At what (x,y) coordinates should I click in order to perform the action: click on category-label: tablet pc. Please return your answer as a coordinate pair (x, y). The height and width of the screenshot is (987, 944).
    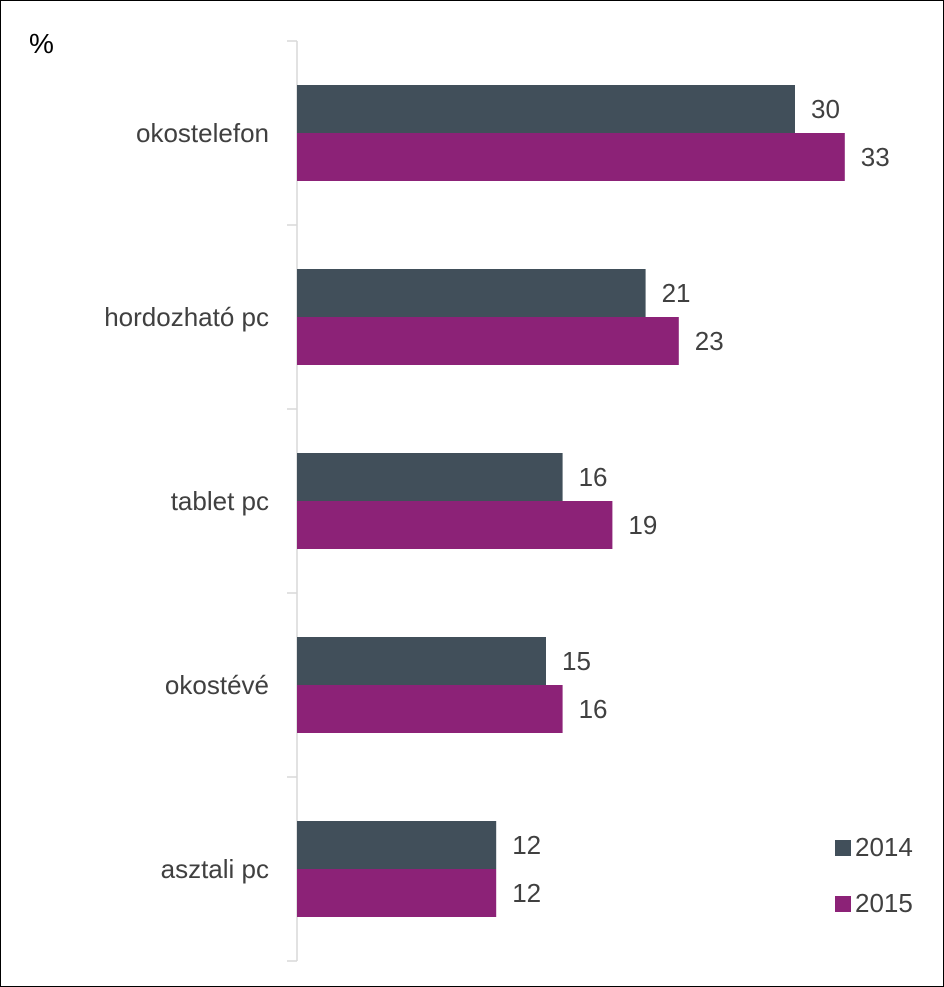
    Looking at the image, I should click on (220, 501).